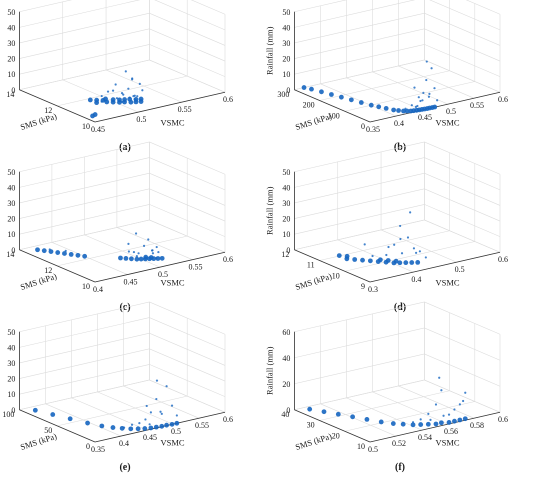 Image resolution: width=550 pixels, height=483 pixels. Describe the element at coordinates (122, 61) in the screenshot. I see `grid` at that location.